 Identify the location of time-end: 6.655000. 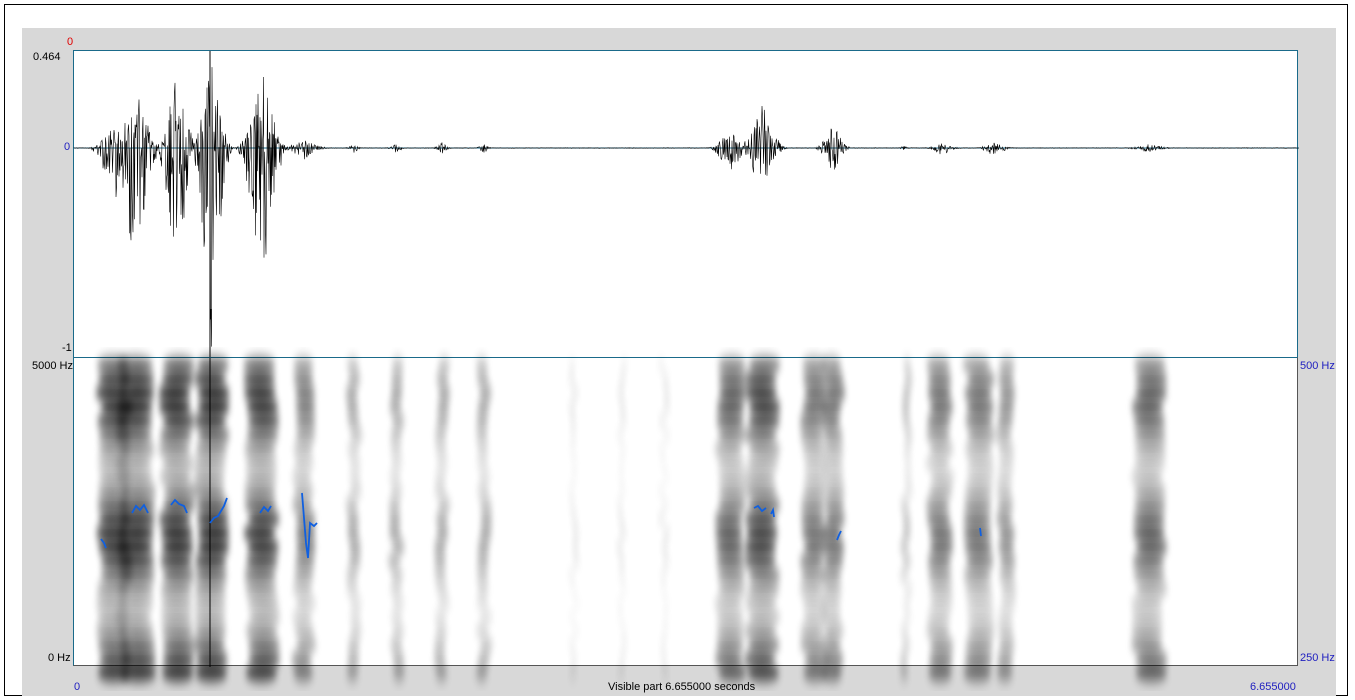
(1273, 687).